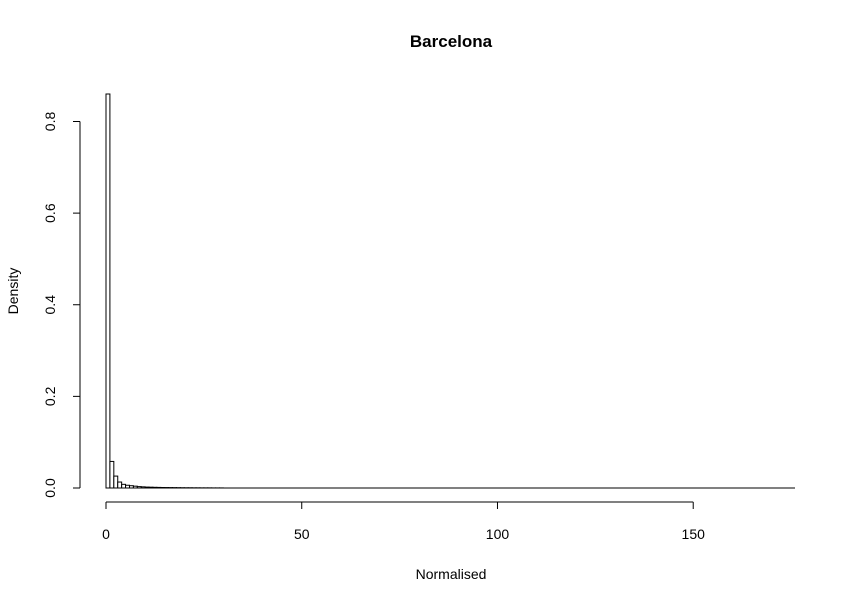 This screenshot has width=864, height=602. What do you see at coordinates (50, 488) in the screenshot?
I see `y-tick-label: 0.0` at bounding box center [50, 488].